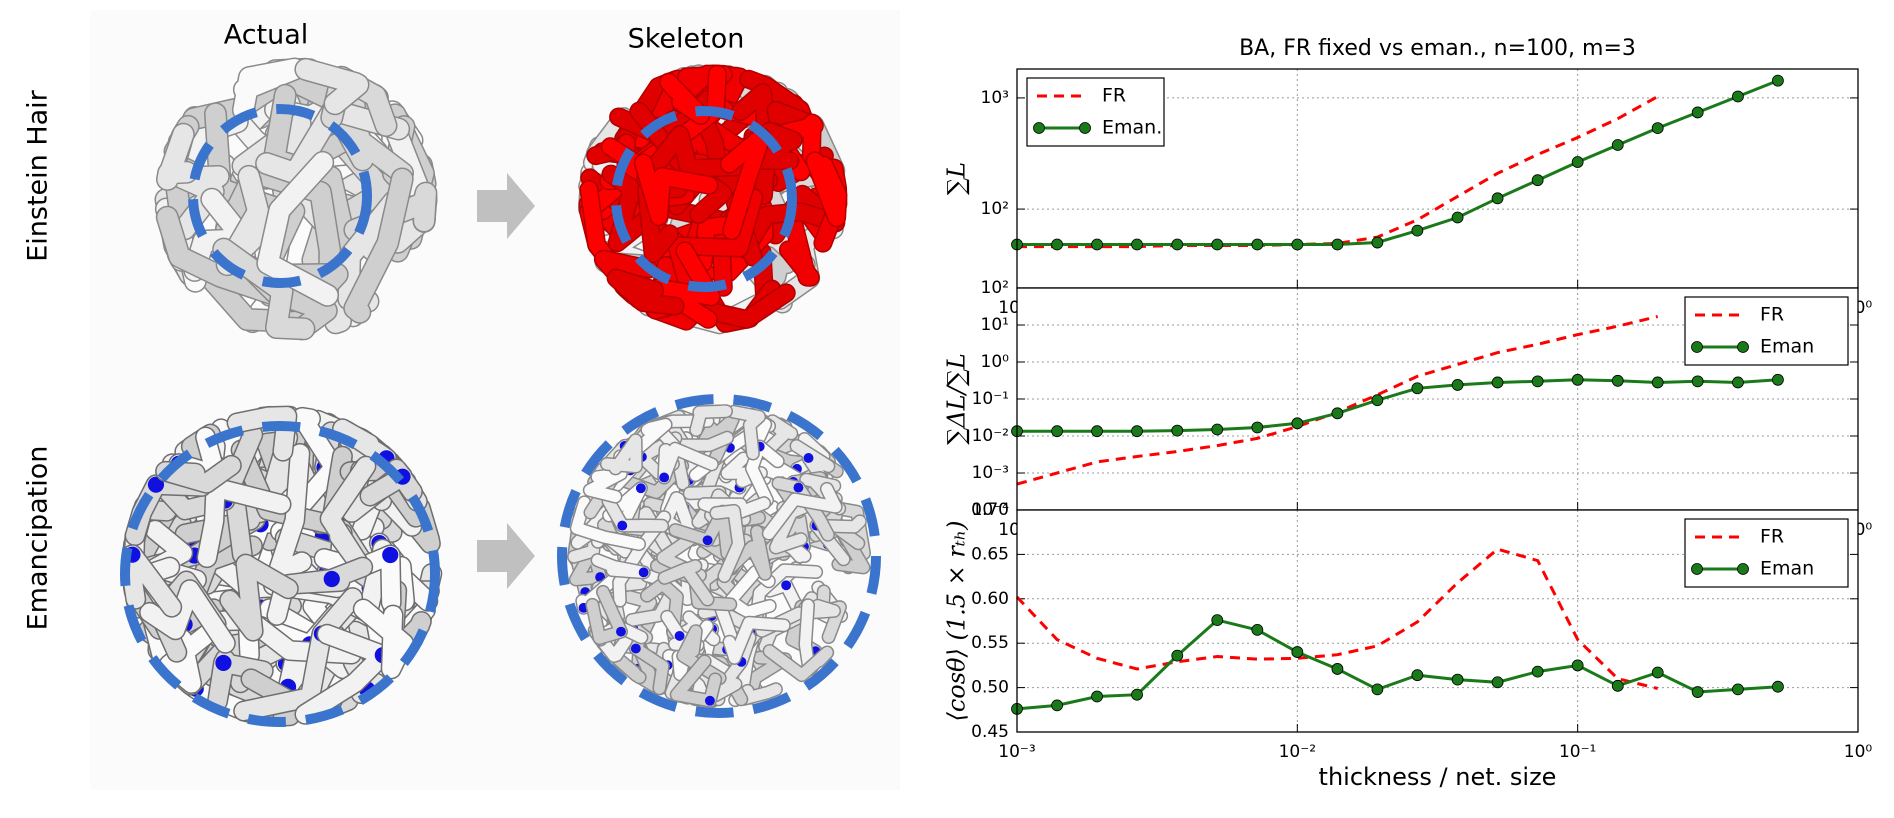 The width and height of the screenshot is (1894, 818). What do you see at coordinates (1297, 752) in the screenshot?
I see `x-tick-label: 10⁻²` at bounding box center [1297, 752].